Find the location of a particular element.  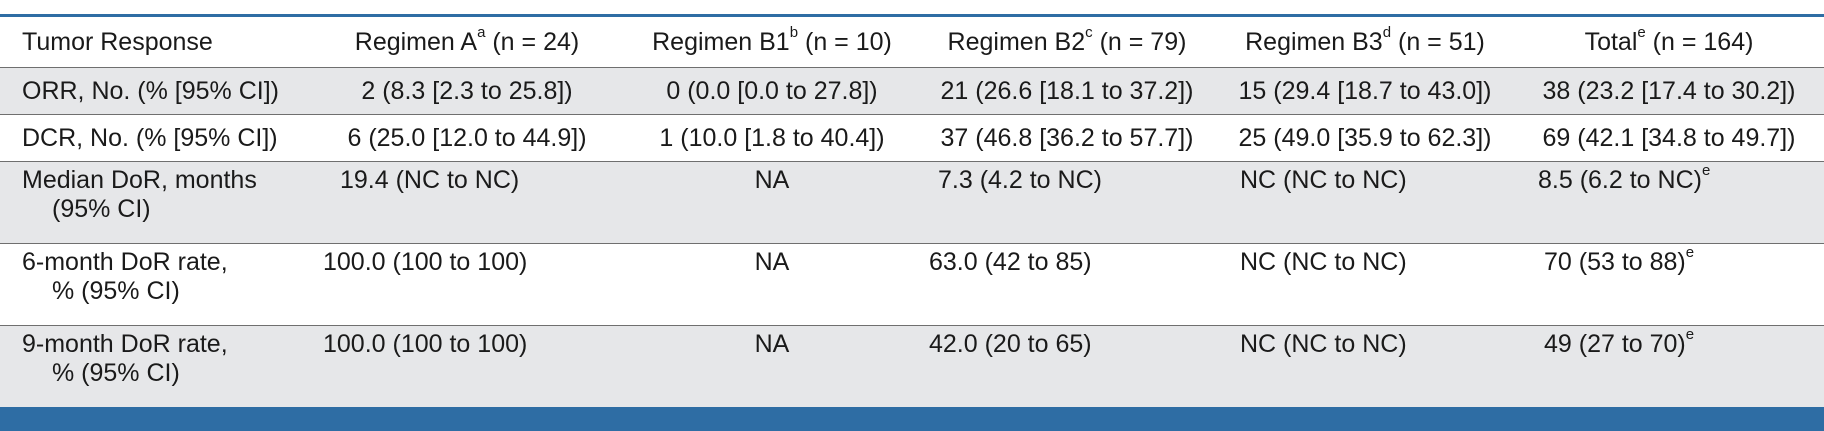

header-regimen-b1-n: (n = 10) is located at coordinates (845, 41).